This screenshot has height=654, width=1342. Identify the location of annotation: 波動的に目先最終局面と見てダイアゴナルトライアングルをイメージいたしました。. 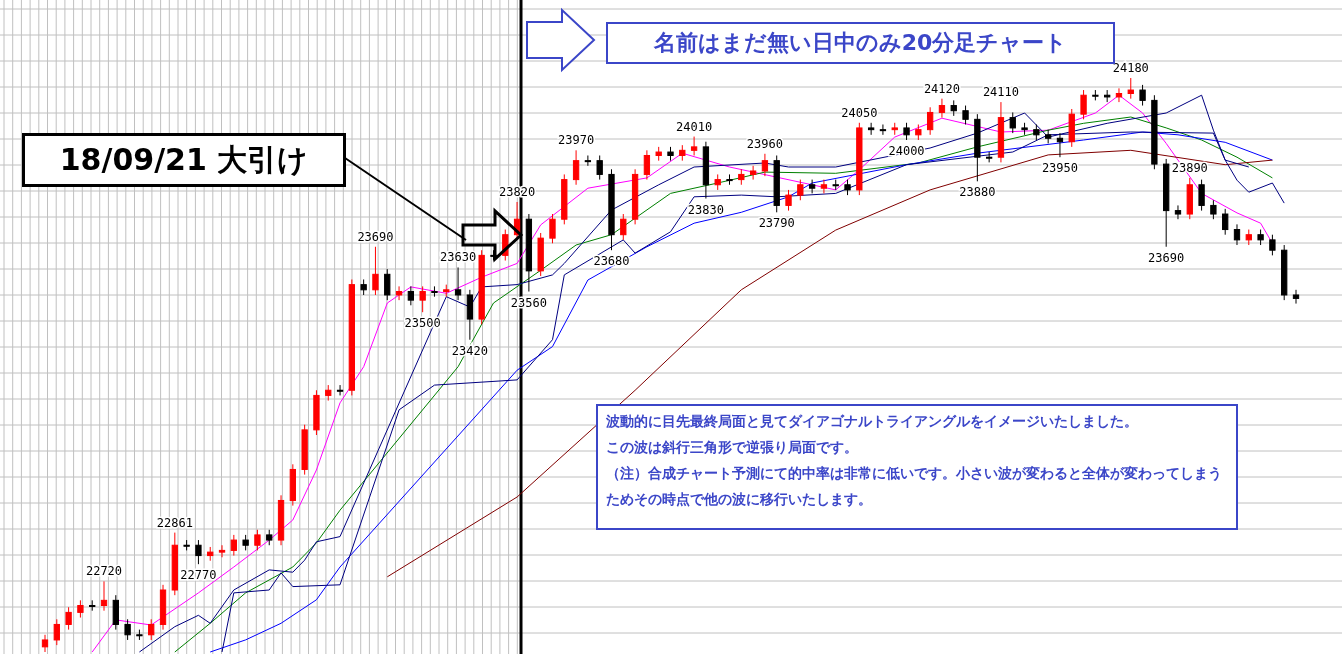
(872, 421).